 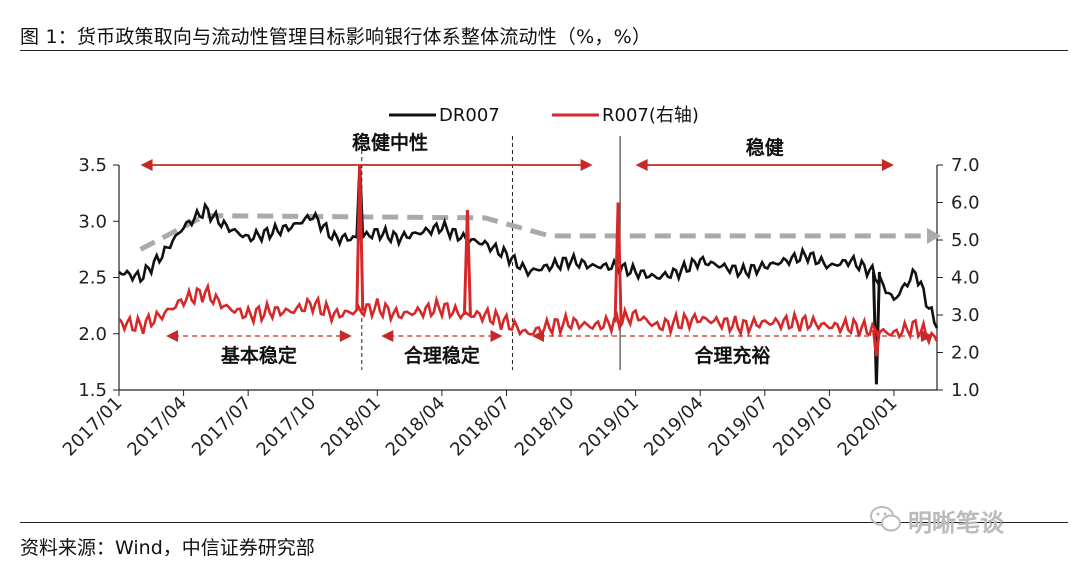 What do you see at coordinates (885, 519) in the screenshot?
I see `wechat-icon` at bounding box center [885, 519].